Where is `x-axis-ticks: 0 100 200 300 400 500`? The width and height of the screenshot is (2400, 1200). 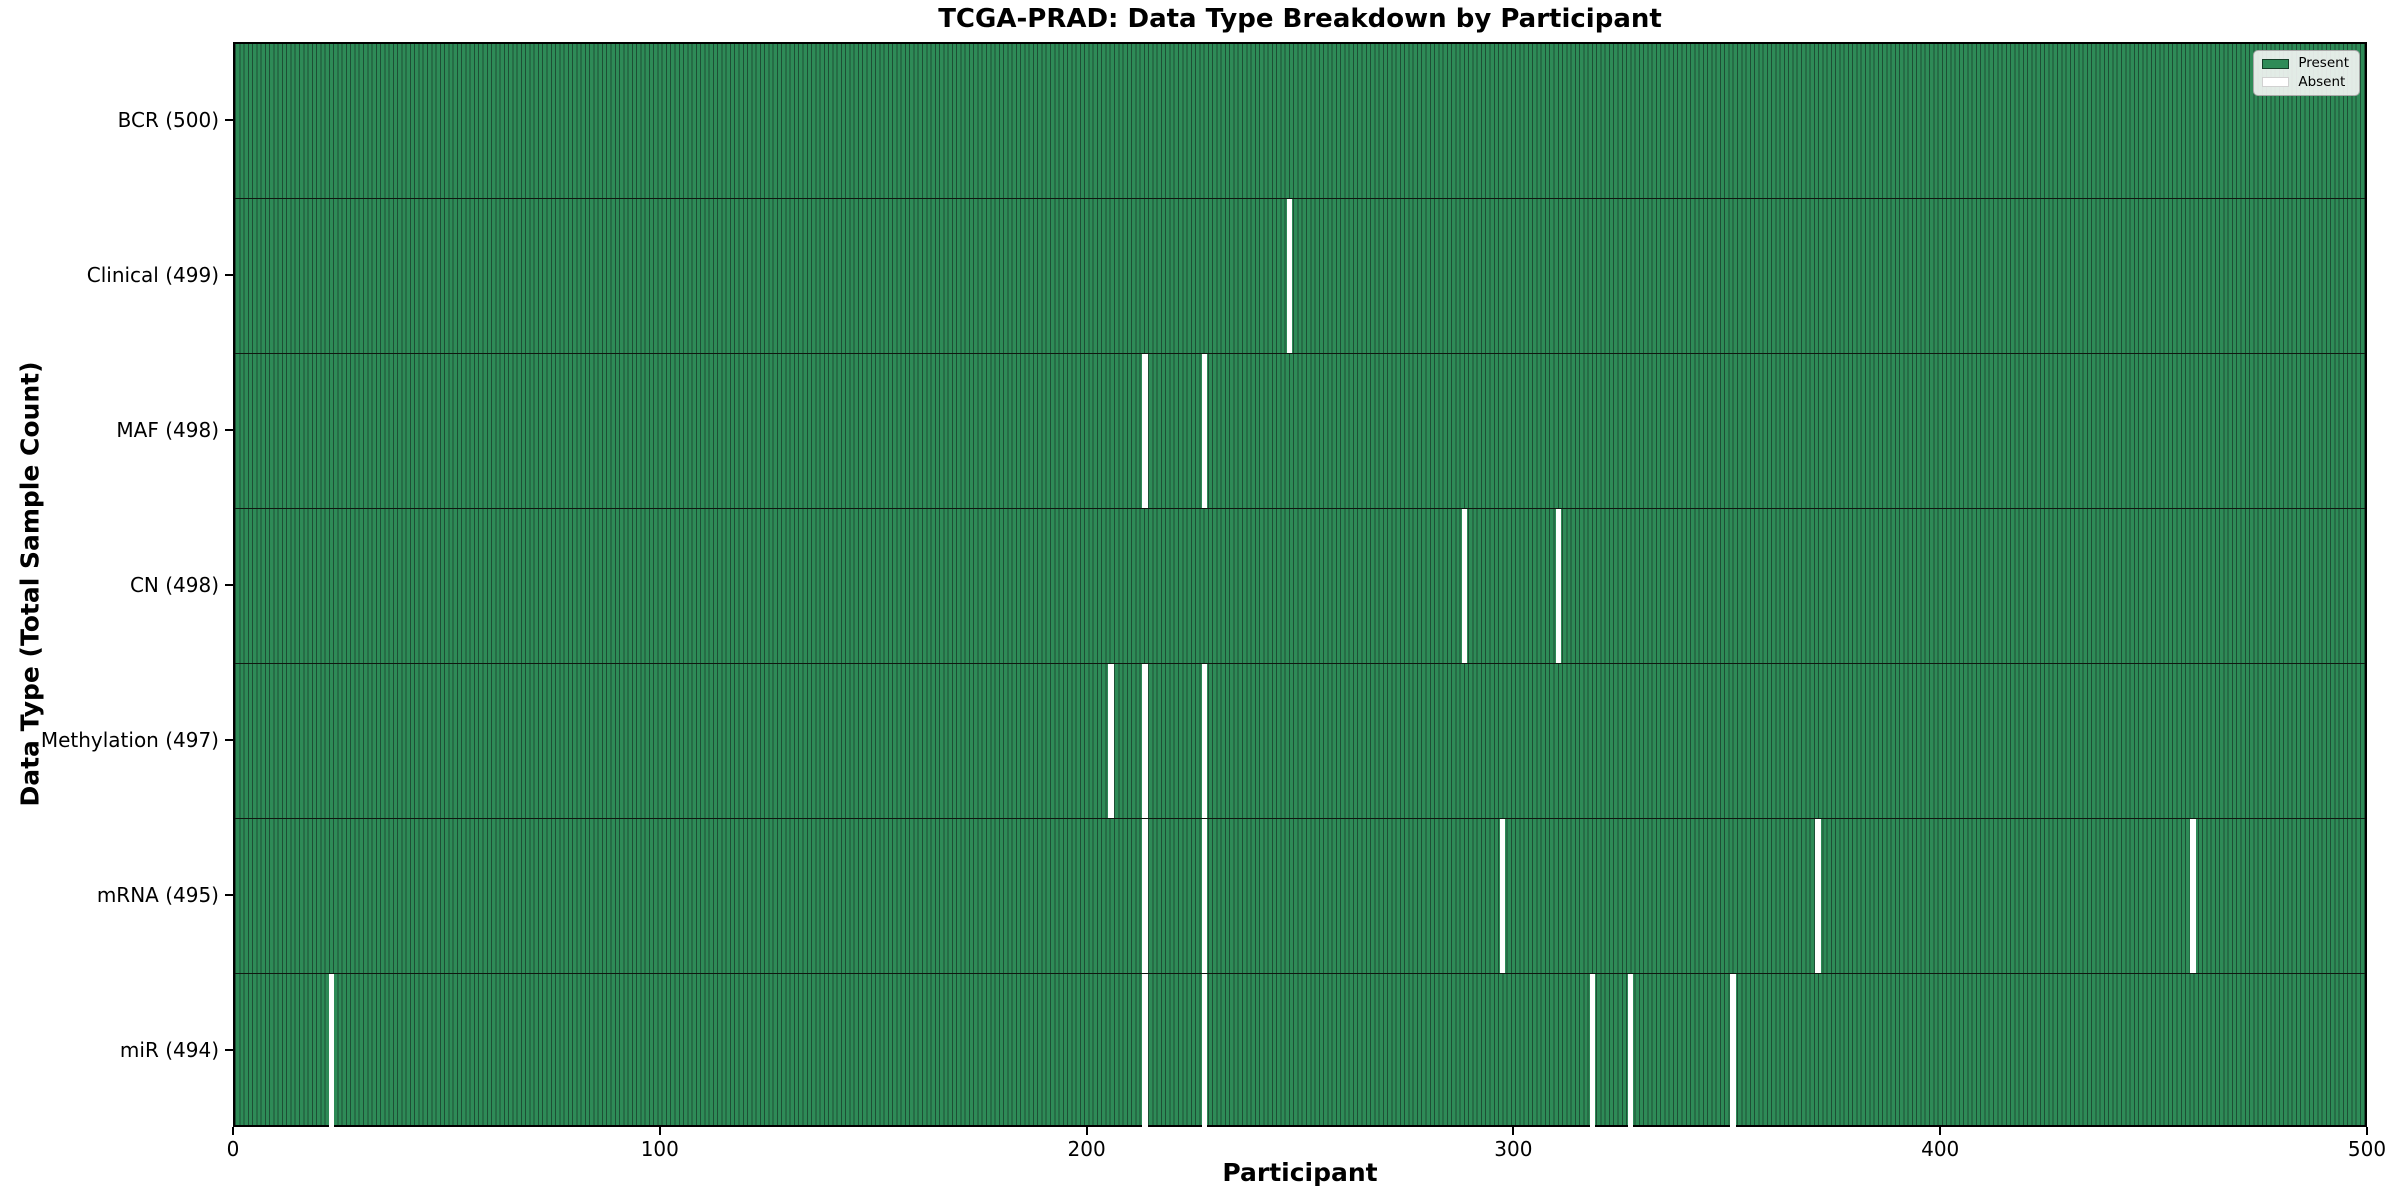
x-axis-ticks: 0 100 200 300 400 500 is located at coordinates (1306, 1147).